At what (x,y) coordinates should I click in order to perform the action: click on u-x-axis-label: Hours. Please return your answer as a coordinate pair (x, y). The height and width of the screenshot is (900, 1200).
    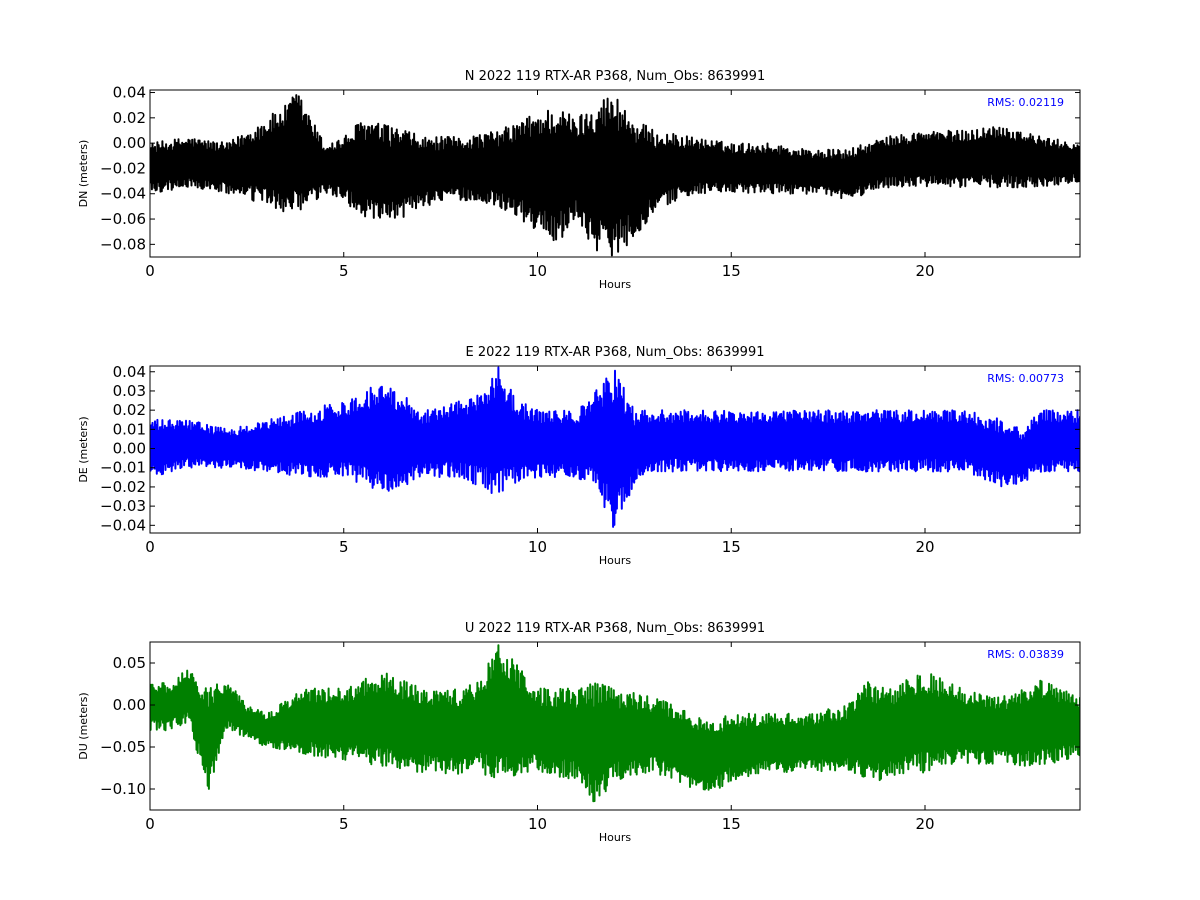
    Looking at the image, I should click on (615, 837).